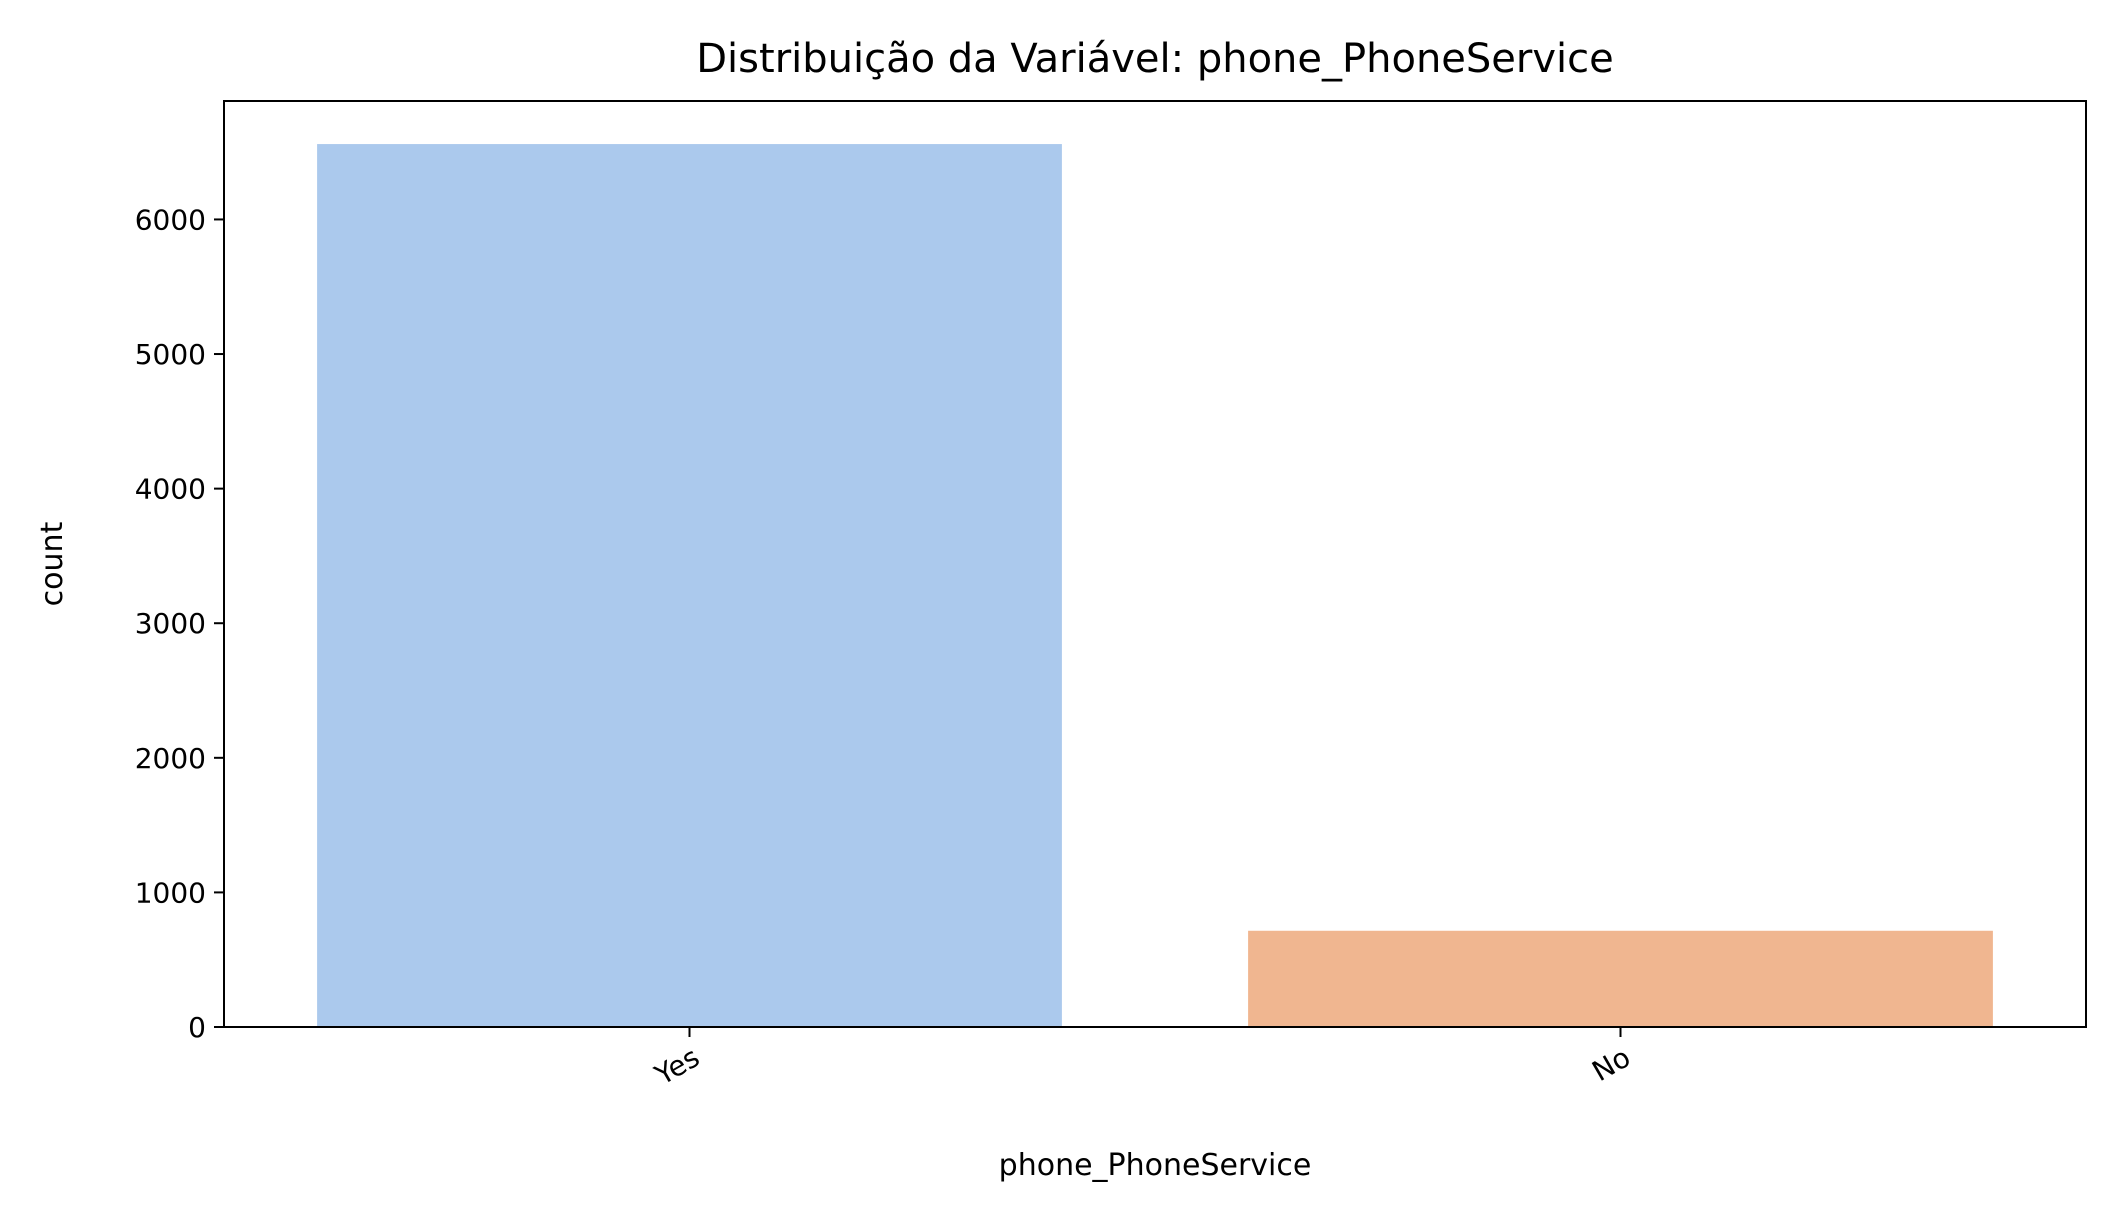  I want to click on y-tick-label: 2000, so click(170, 758).